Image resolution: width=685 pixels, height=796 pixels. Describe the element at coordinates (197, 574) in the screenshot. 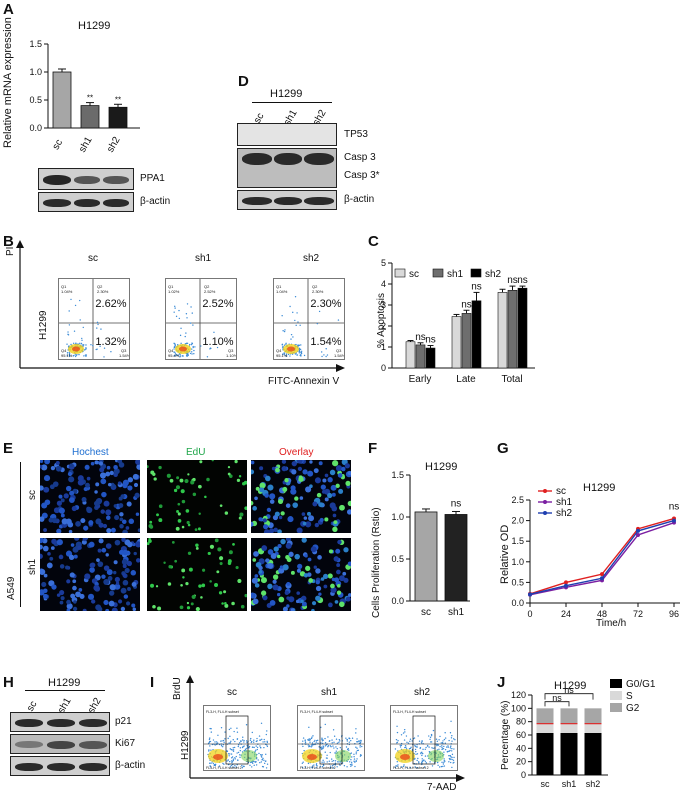

I see `micrograph-cells` at that location.